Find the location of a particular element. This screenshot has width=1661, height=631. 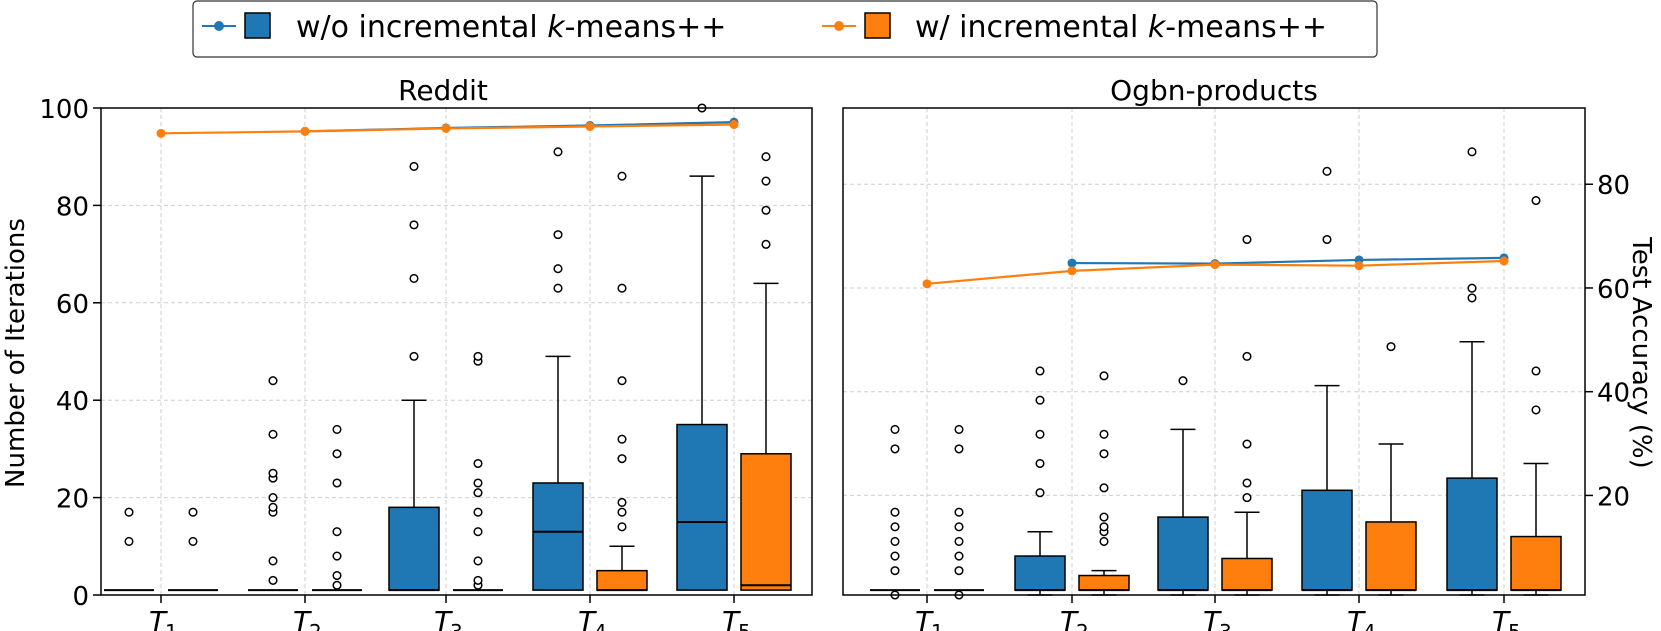

chart-title: Ogbn-products is located at coordinates (1214, 90).